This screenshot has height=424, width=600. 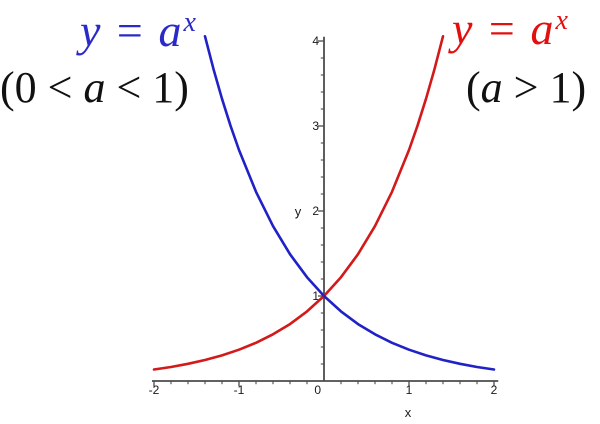 I want to click on increasing-domain-label: (a > 1), so click(x=526, y=88).